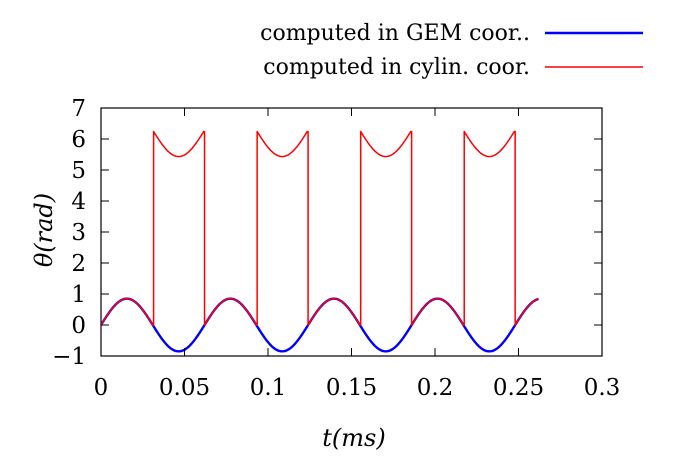 This screenshot has width=675, height=467. What do you see at coordinates (602, 388) in the screenshot?
I see `x-tick-label: 0.3` at bounding box center [602, 388].